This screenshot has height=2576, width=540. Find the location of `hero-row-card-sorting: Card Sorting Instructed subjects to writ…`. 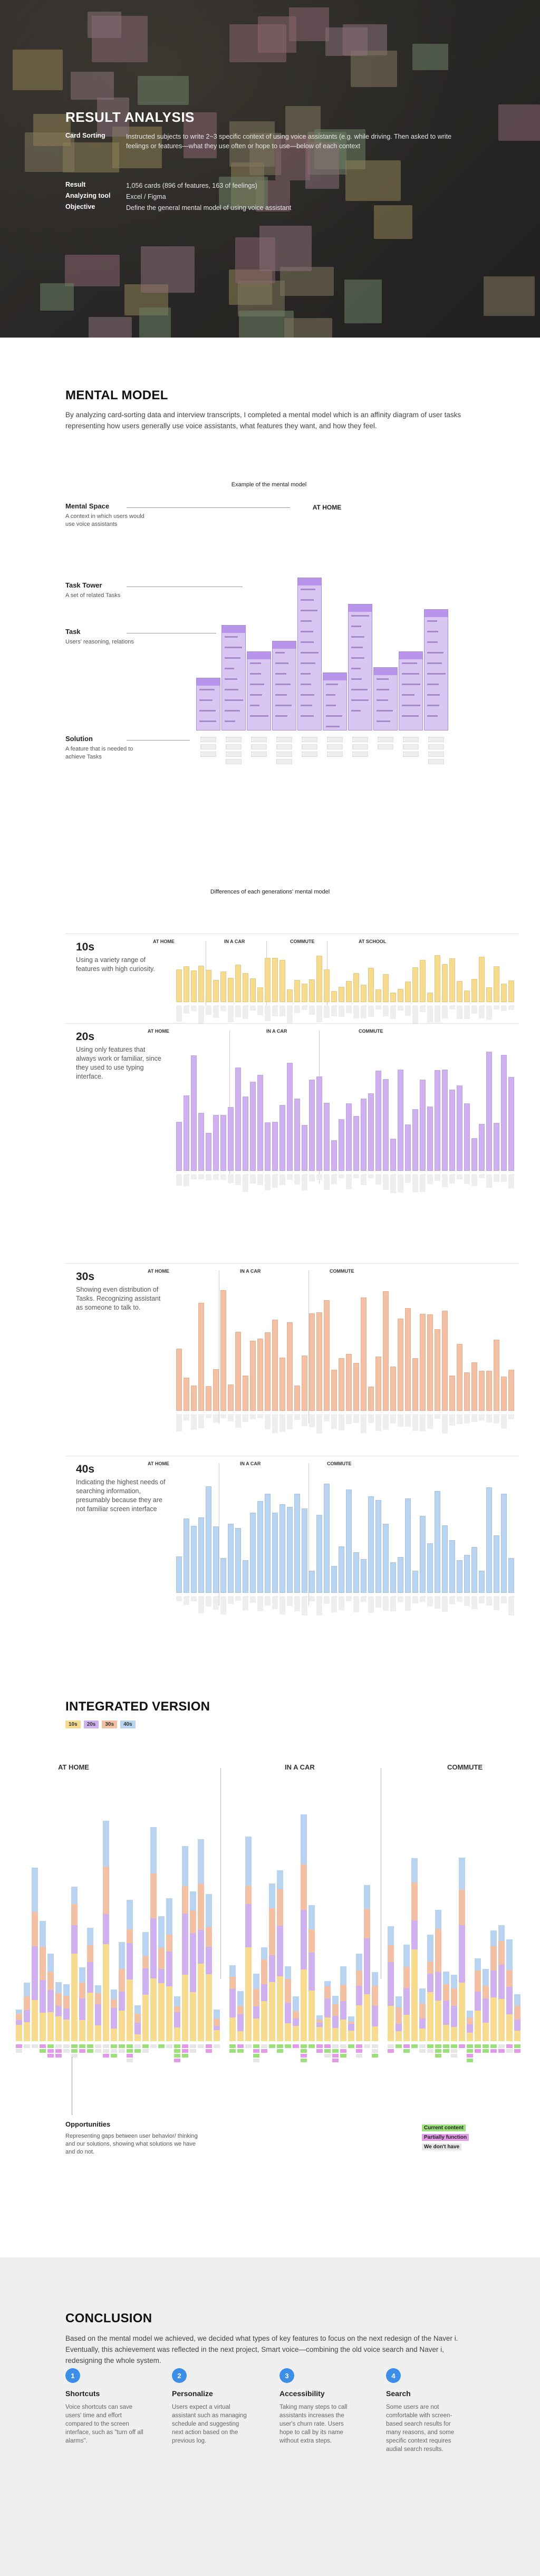

hero-row-card-sorting: Card Sorting Instructed subjects to writ… is located at coordinates (264, 141).